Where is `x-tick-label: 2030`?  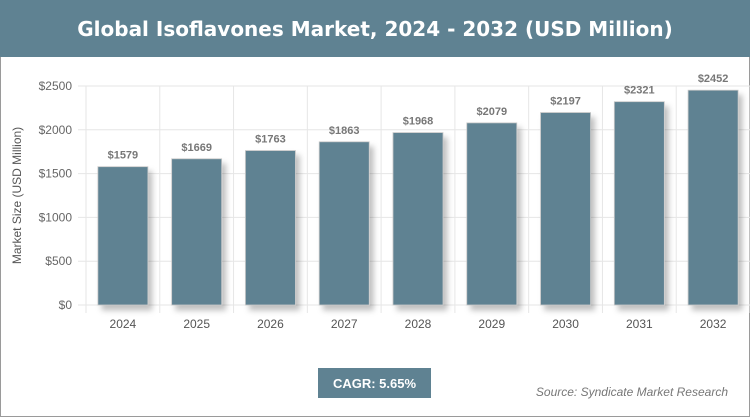 x-tick-label: 2030 is located at coordinates (565, 324).